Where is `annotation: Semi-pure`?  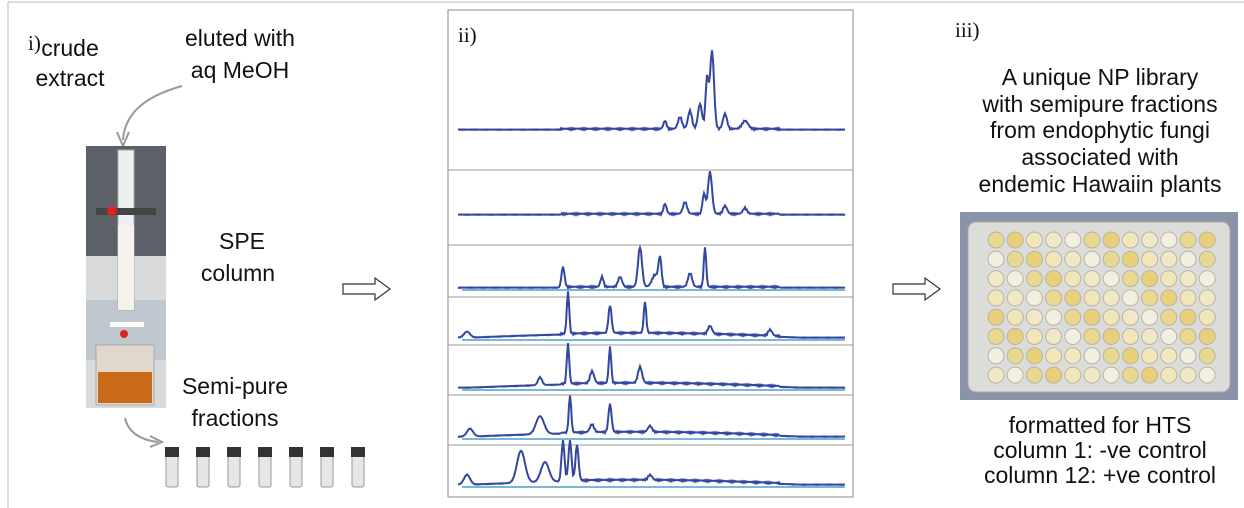 annotation: Semi-pure is located at coordinates (235, 386).